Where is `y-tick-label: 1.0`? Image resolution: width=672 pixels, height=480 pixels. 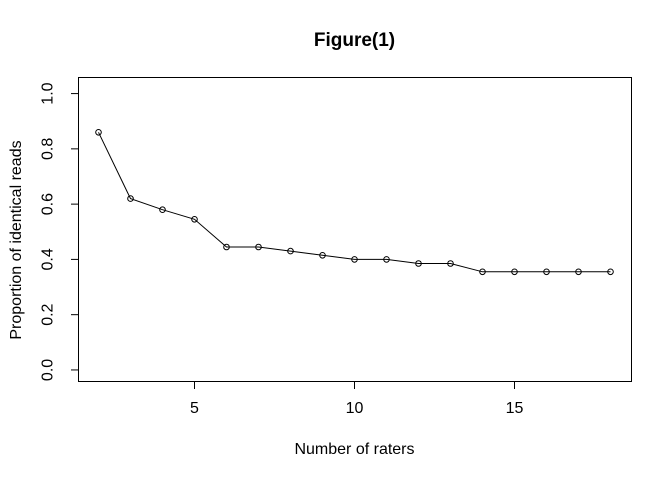 y-tick-label: 1.0 is located at coordinates (48, 93).